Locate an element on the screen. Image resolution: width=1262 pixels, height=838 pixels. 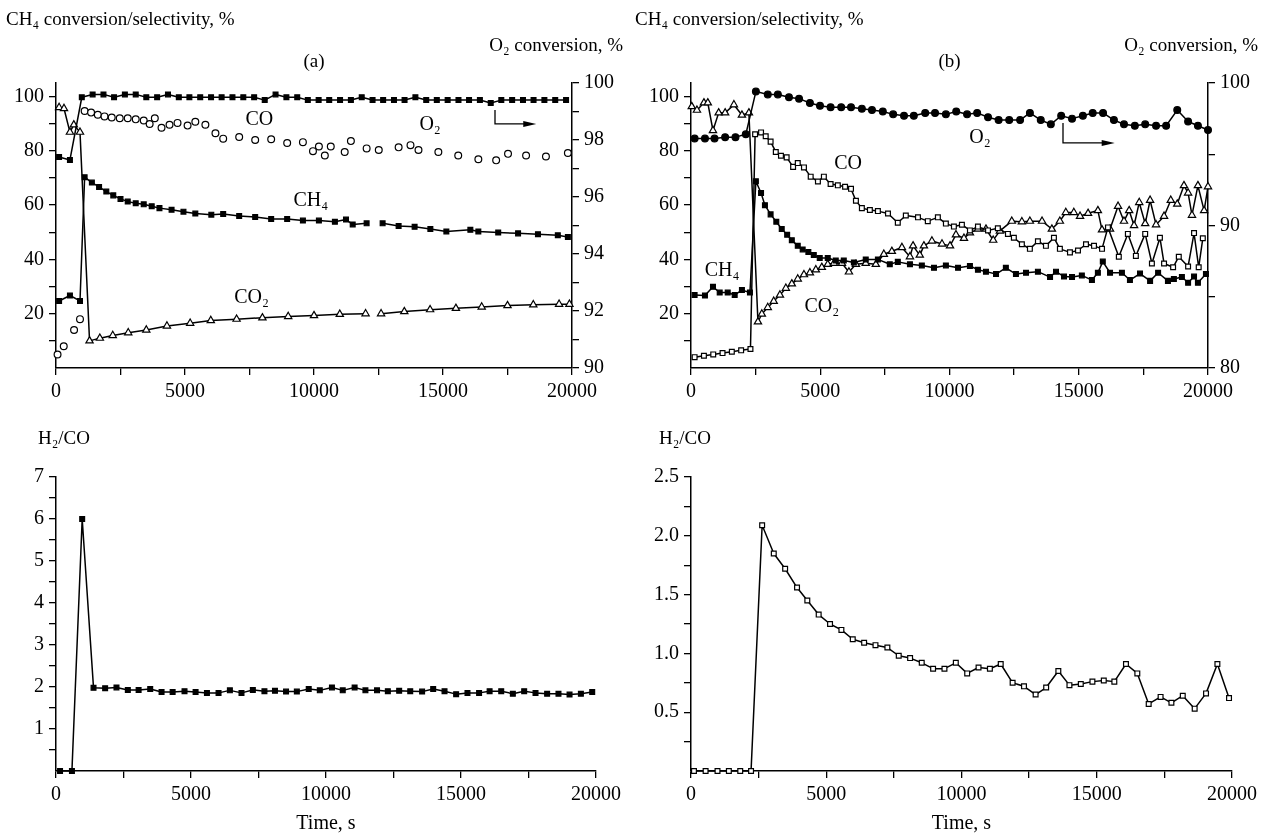
y2-tick-label: 90 is located at coordinates (594, 366).